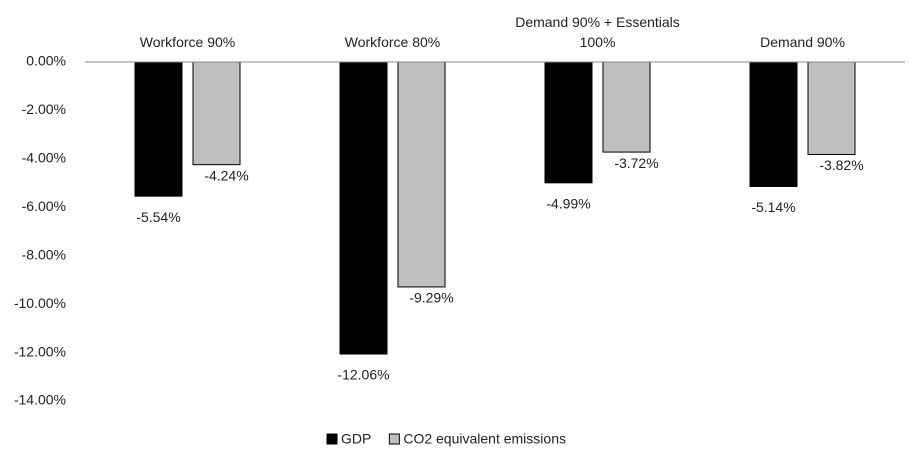 This screenshot has height=452, width=909. What do you see at coordinates (431, 298) in the screenshot?
I see `data-label: -9.29%` at bounding box center [431, 298].